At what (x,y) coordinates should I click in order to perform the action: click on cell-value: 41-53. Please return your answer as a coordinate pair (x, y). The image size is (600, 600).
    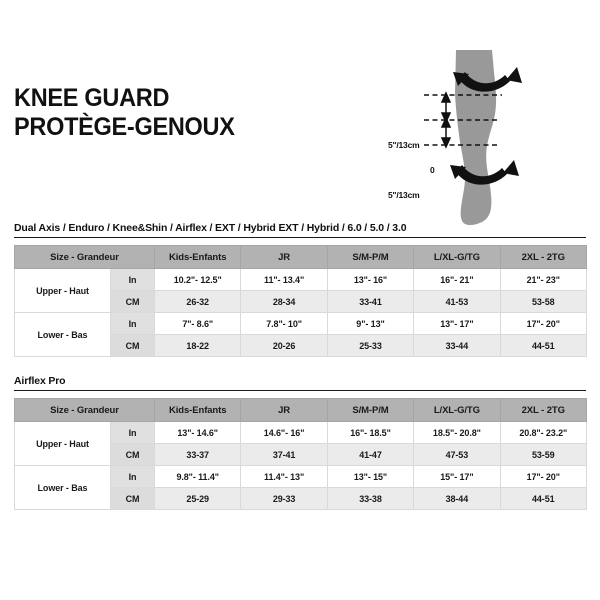
    Looking at the image, I should click on (457, 301).